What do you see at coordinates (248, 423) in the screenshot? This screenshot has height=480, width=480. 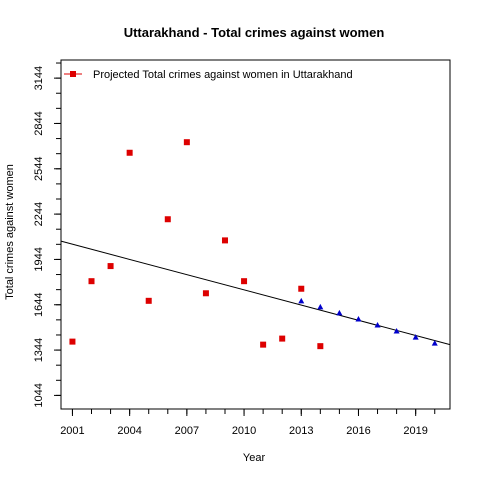 I see `x-axis: 2001 2004 2007 2010 2013 2016 2019` at bounding box center [248, 423].